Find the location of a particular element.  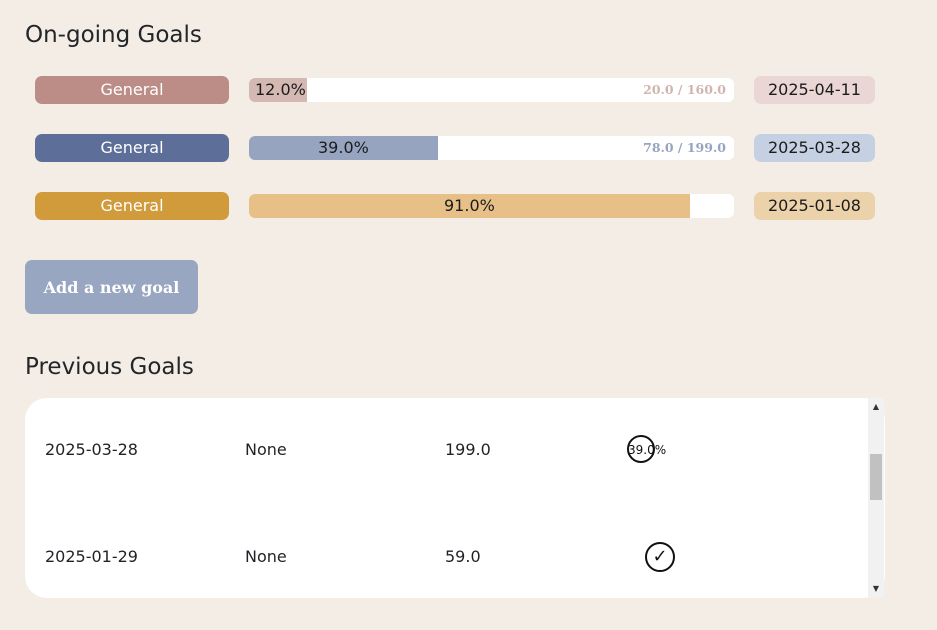

goal-progress-percent: 91.0% is located at coordinates (469, 205).